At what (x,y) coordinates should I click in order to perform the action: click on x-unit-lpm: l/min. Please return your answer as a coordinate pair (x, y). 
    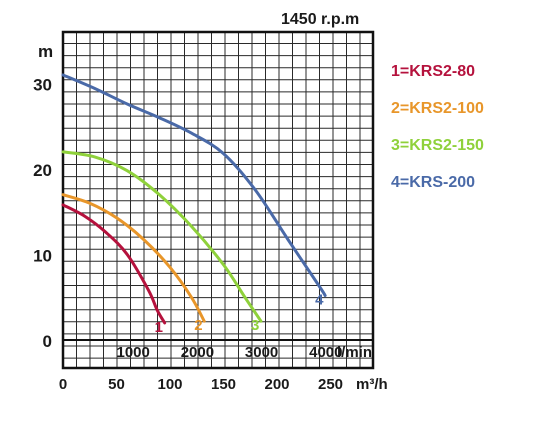
    Looking at the image, I should click on (354, 352).